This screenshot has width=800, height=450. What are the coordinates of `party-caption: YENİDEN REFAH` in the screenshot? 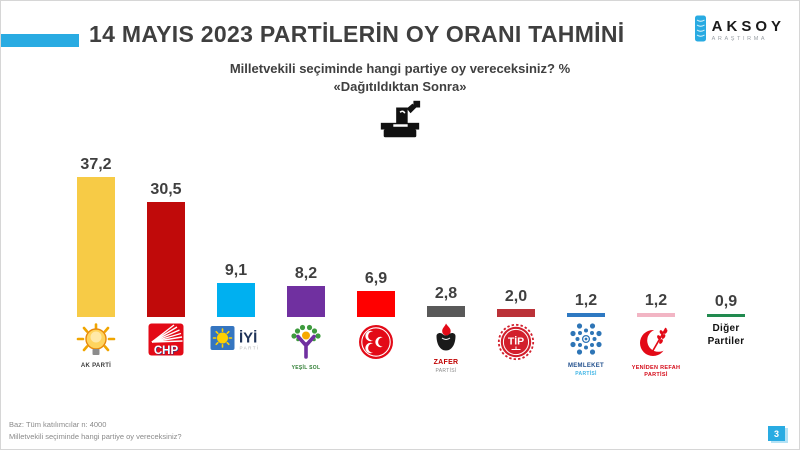 It's located at (656, 368).